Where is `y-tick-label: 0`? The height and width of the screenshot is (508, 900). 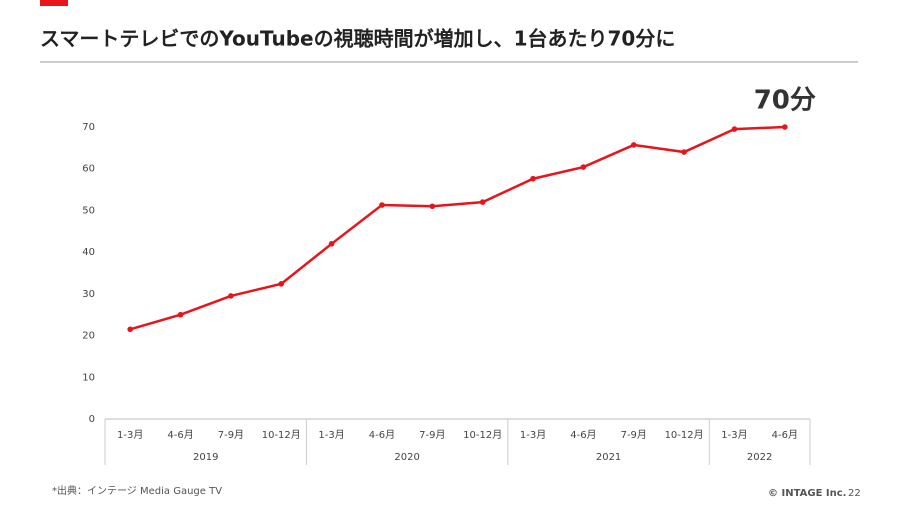 y-tick-label: 0 is located at coordinates (92, 419).